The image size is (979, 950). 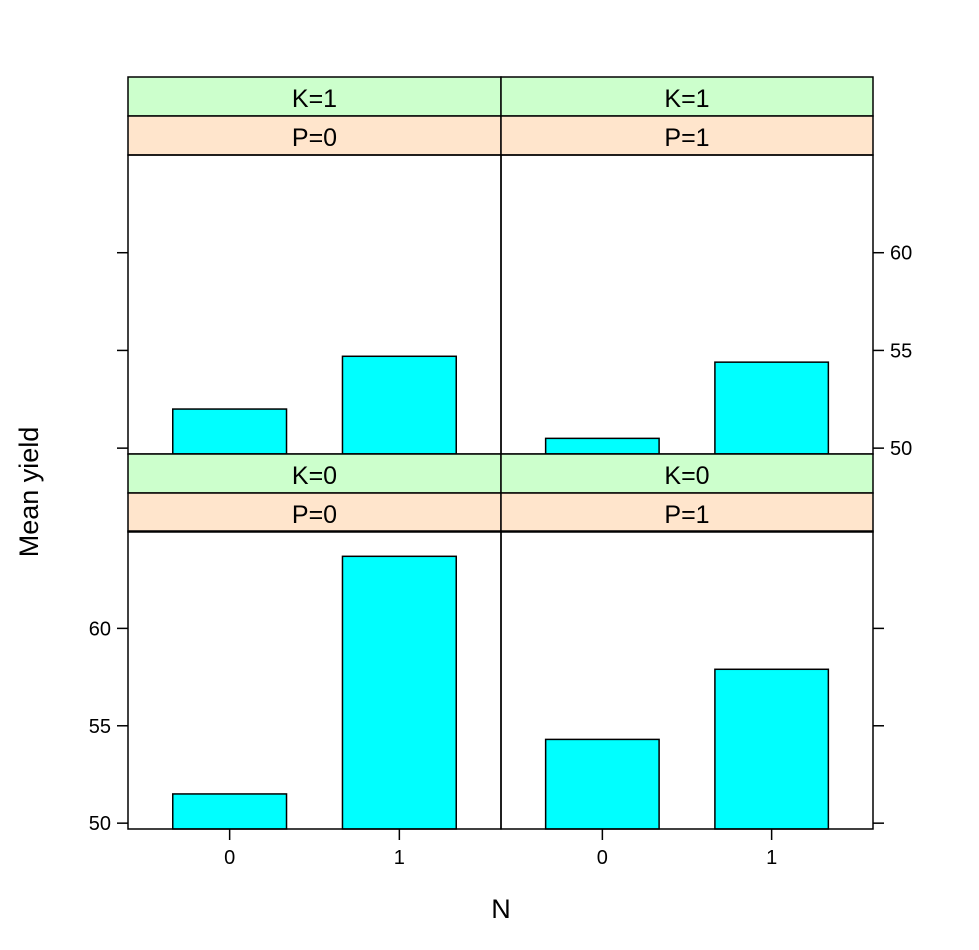 What do you see at coordinates (772, 408) in the screenshot?
I see `bar-panel-1-n1` at bounding box center [772, 408].